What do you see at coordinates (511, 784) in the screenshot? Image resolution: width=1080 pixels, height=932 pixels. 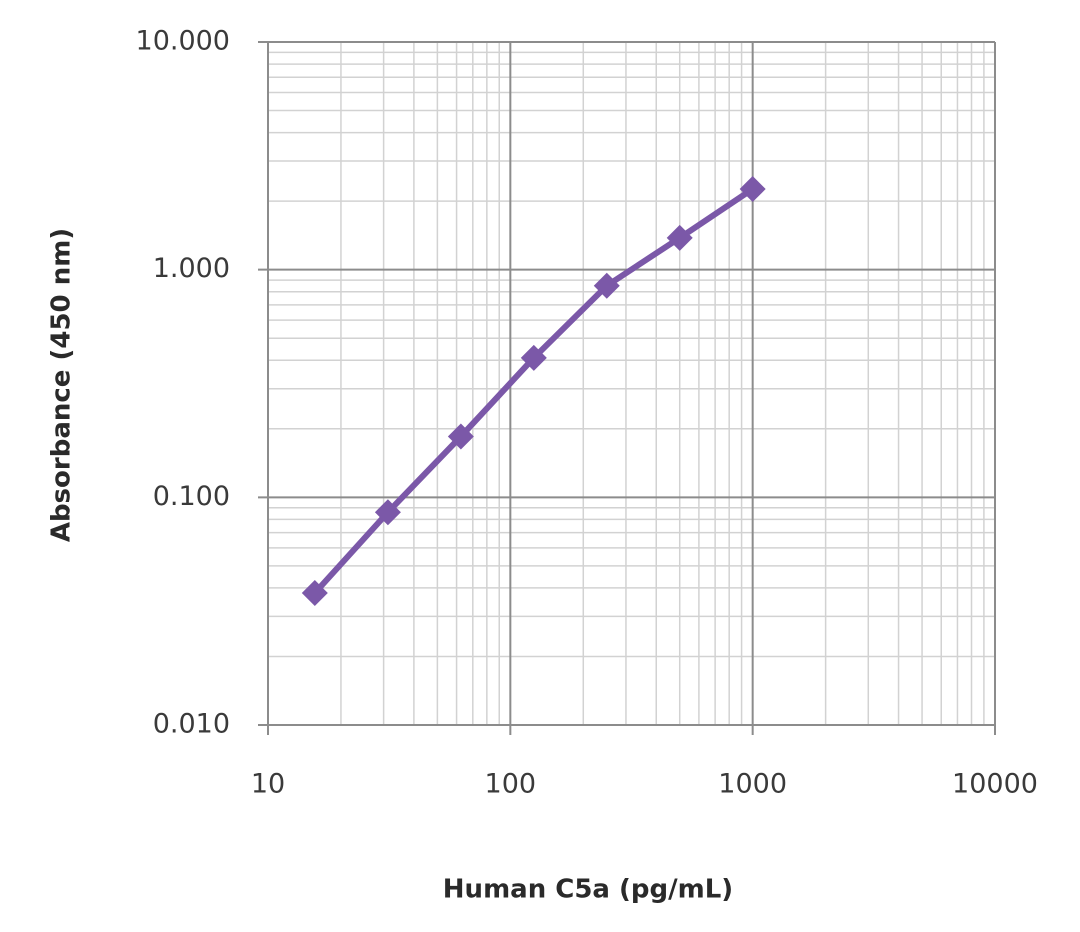 I see `x-tick-label: 100` at bounding box center [511, 784].